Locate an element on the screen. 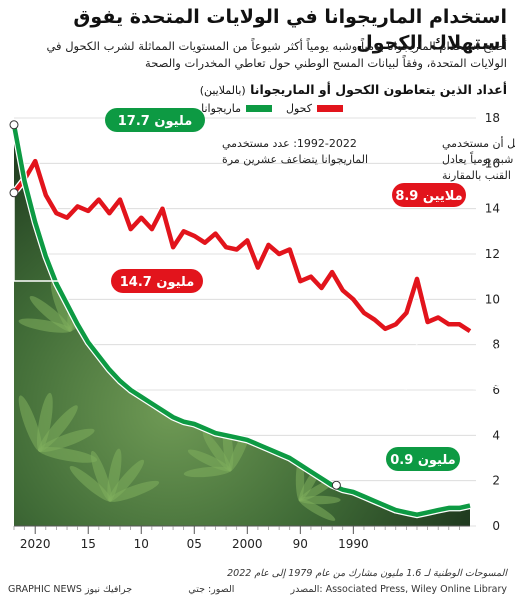 The image size is (515, 599). y-axis-ticks: 0 2 4 6 8 10 12 14 16 18 is located at coordinates (492, 322).